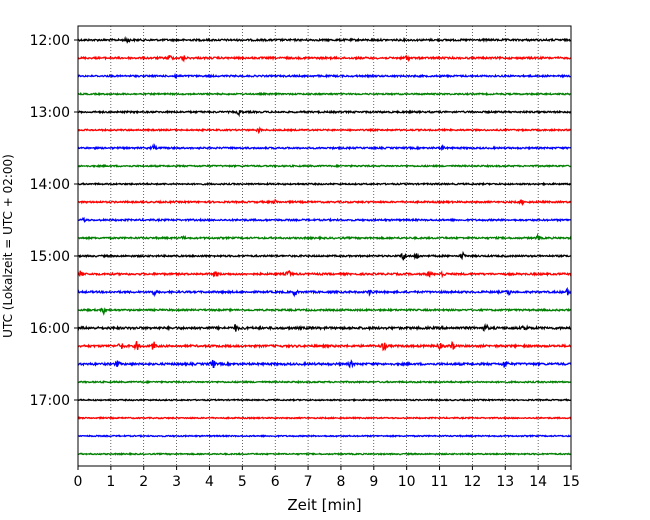  Describe the element at coordinates (8, 246) in the screenshot. I see `y-axis-label: UTC (Lokalzeit = UTC + 02:00)` at that location.